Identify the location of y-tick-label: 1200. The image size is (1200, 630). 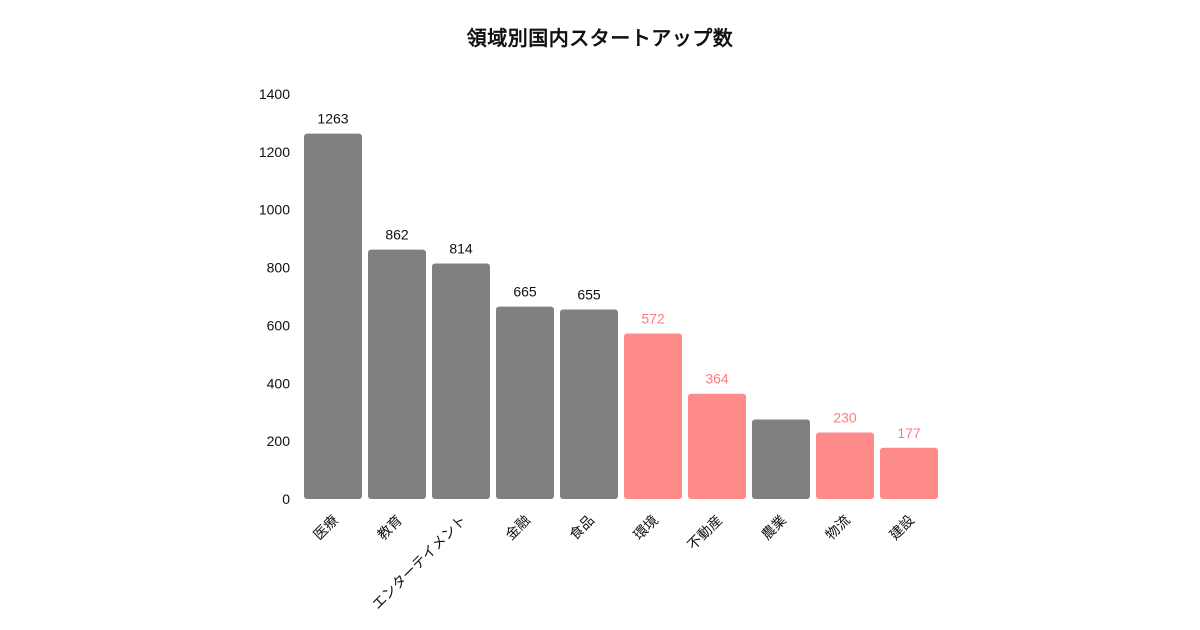
(274, 152).